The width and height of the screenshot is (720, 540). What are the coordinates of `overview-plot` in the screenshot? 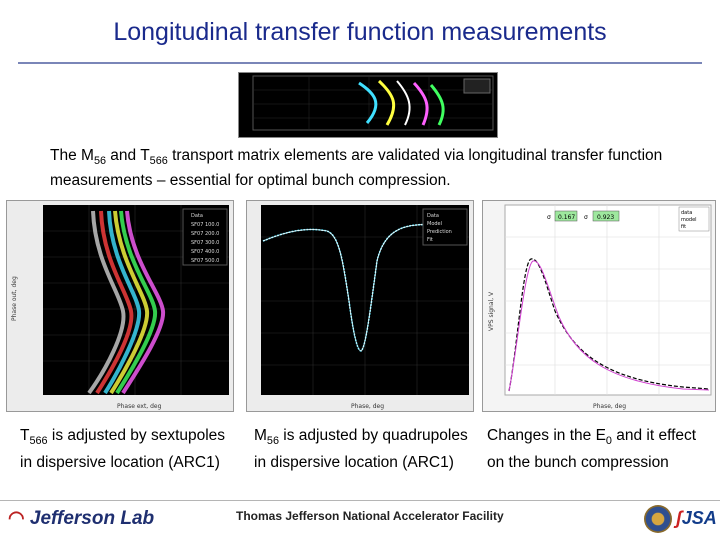 It's located at (368, 105).